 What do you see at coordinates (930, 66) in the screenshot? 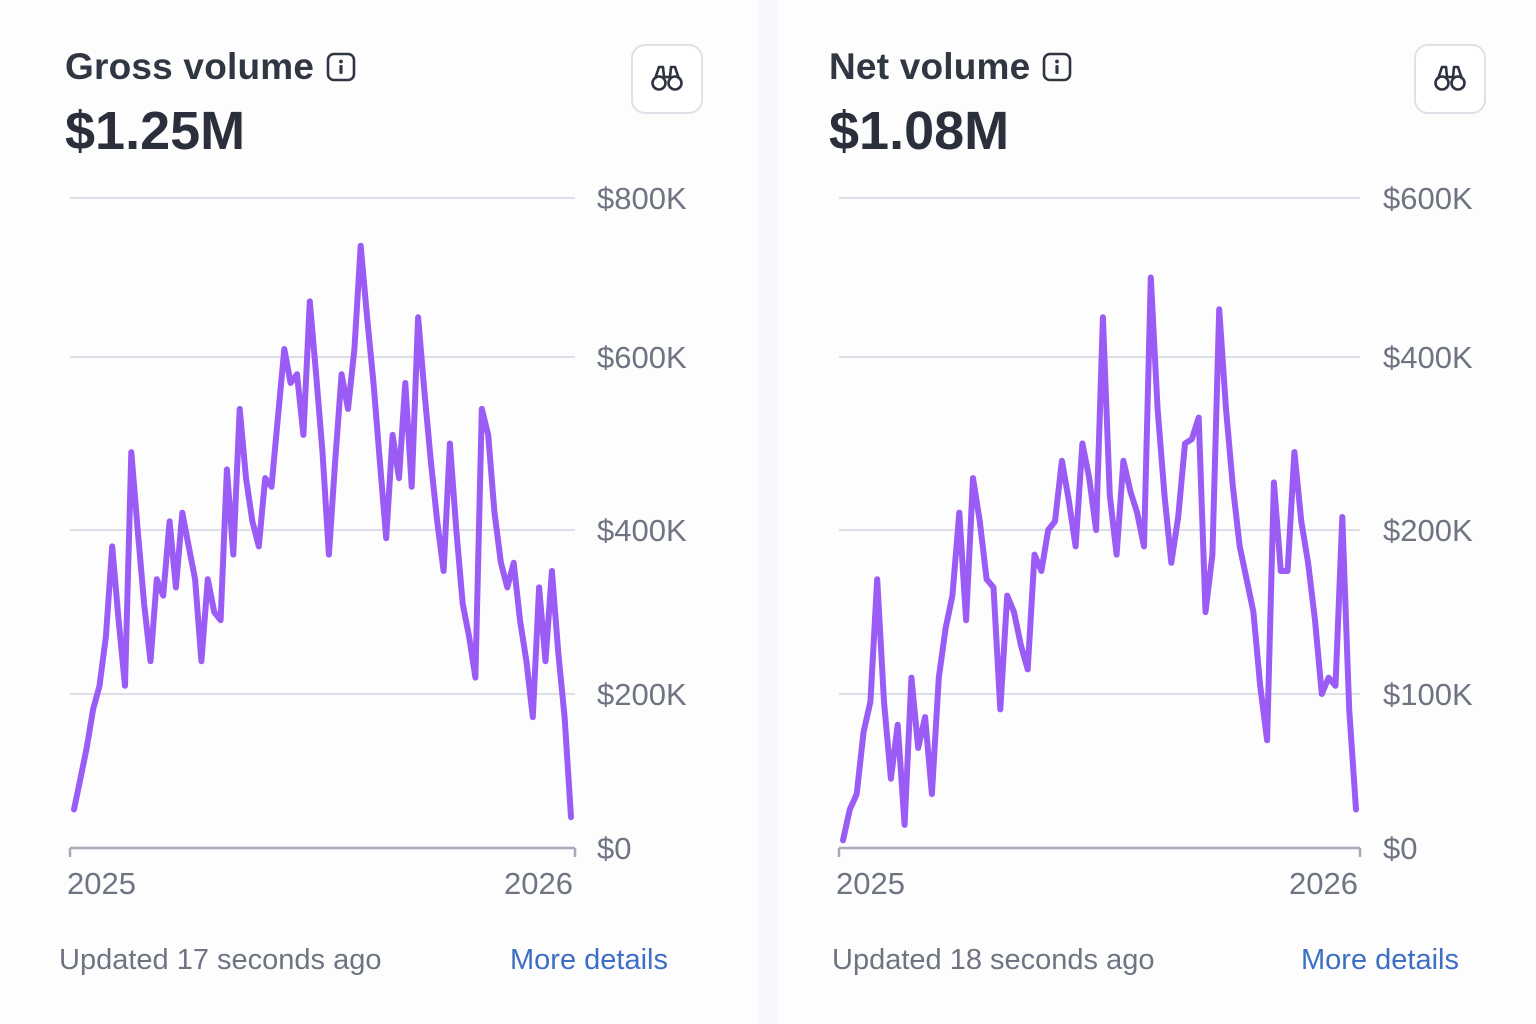
I see `card-title: Net volume` at bounding box center [930, 66].